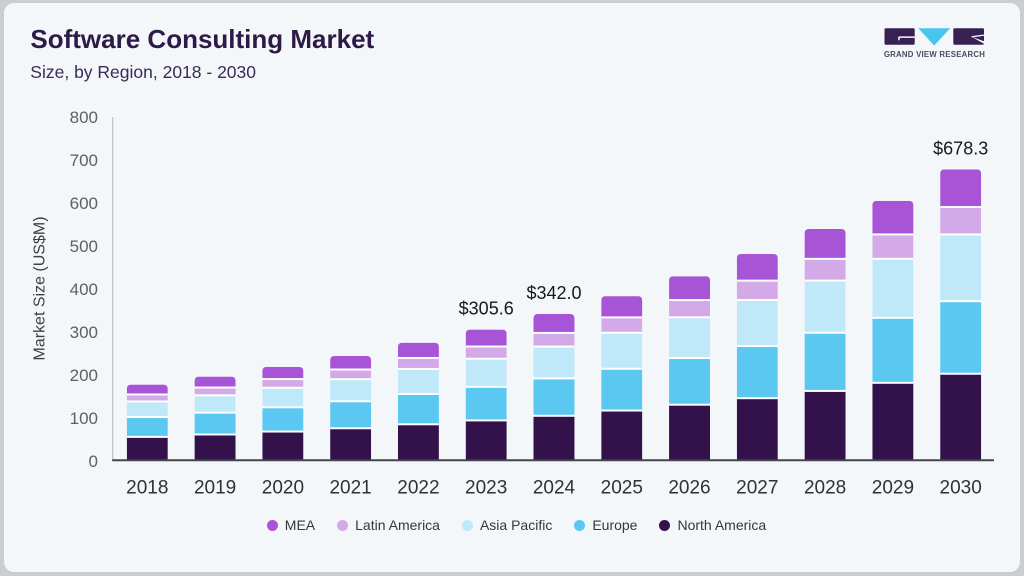  What do you see at coordinates (961, 488) in the screenshot?
I see `svg-text: 2030` at bounding box center [961, 488].